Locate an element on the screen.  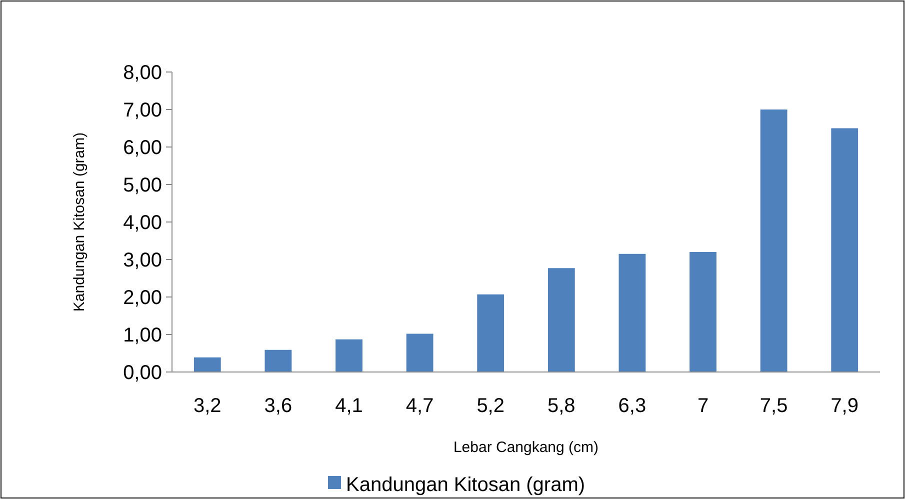
y-tick-label: 4,00 is located at coordinates (142, 223).